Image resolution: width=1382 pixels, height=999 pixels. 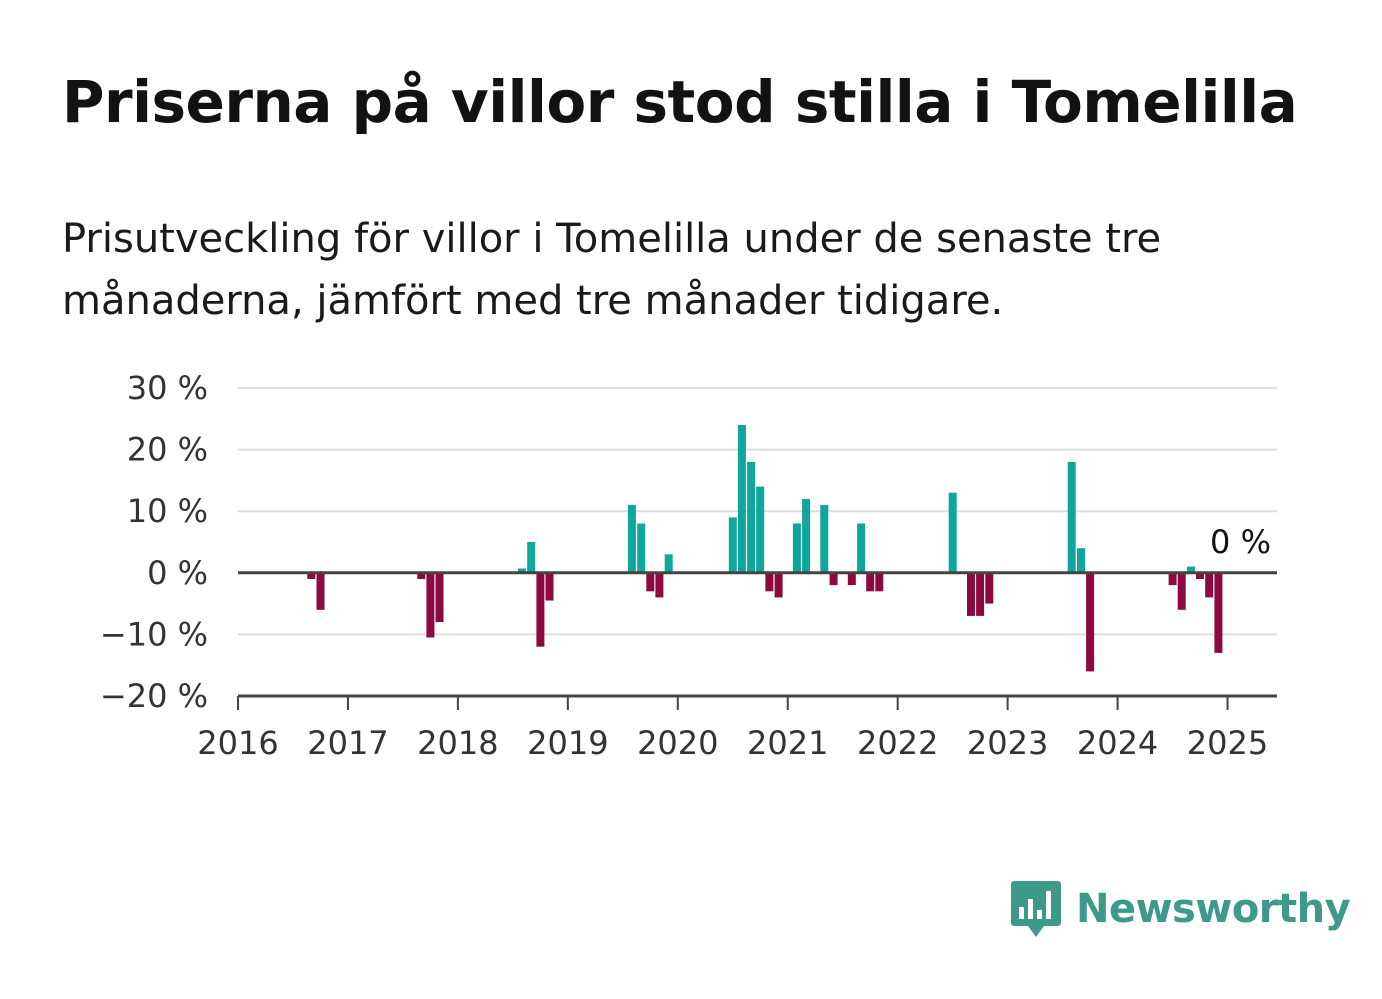 I want to click on y-axis-ticks: 30 % 20 % 10 % 0 % −10 % −20 %, so click(x=154, y=542).